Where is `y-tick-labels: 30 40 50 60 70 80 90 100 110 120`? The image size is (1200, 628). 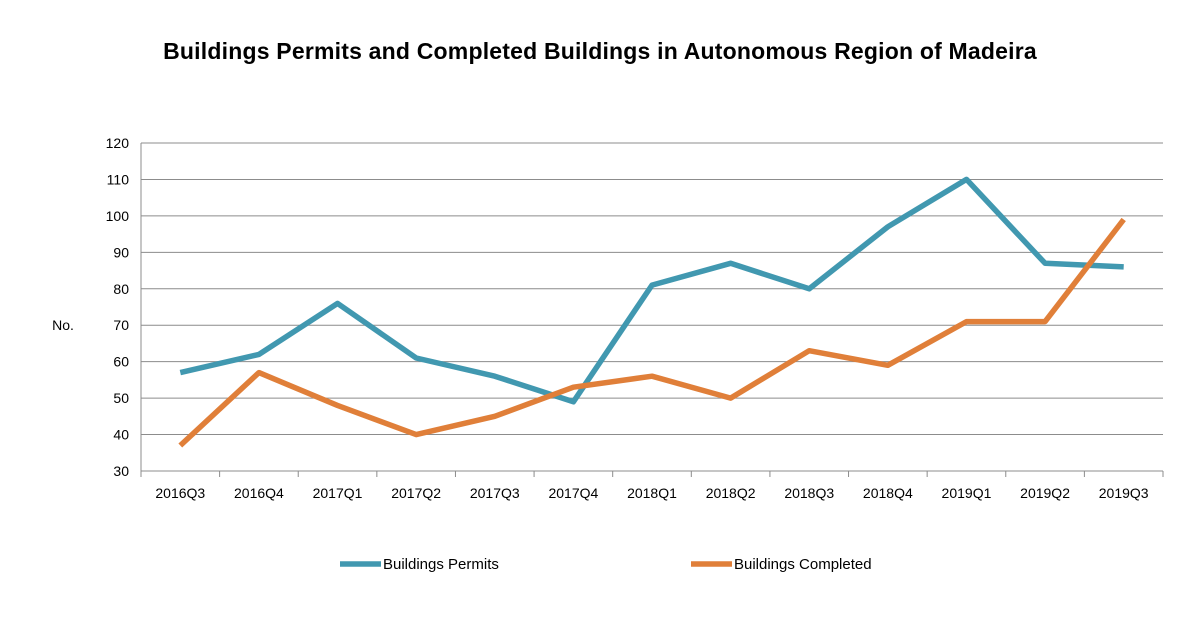 y-tick-labels: 30 40 50 60 70 80 90 100 110 120 is located at coordinates (118, 307).